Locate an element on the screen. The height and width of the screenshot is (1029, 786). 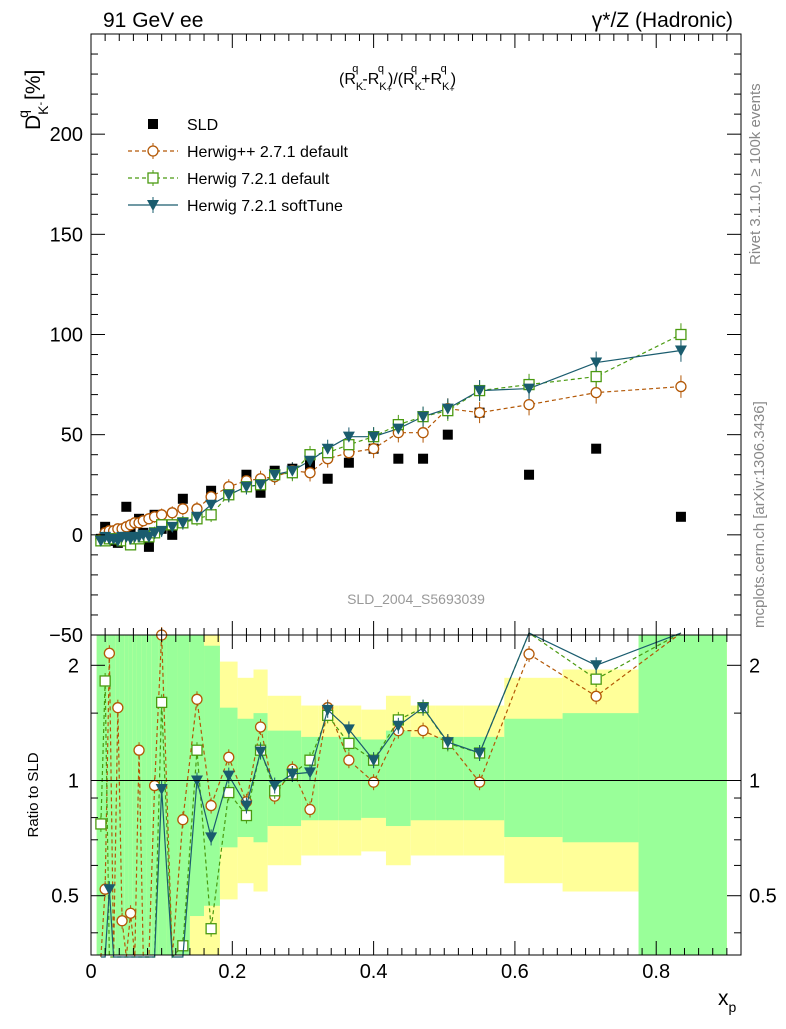
mcplots-label: mcplots.cern.ch [arXiv:1306.3436] is located at coordinates (759, 514).